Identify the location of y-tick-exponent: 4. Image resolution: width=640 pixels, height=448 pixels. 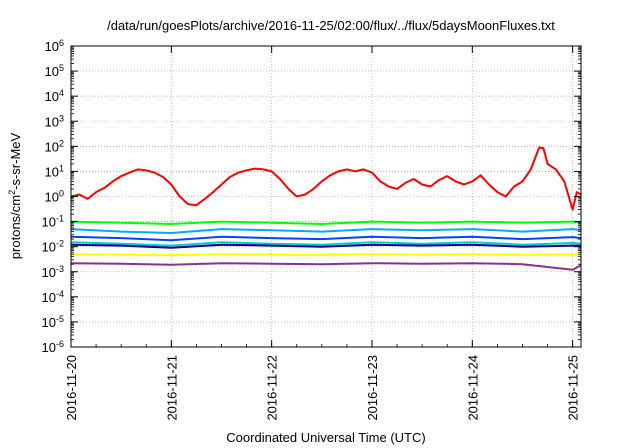
(61, 93).